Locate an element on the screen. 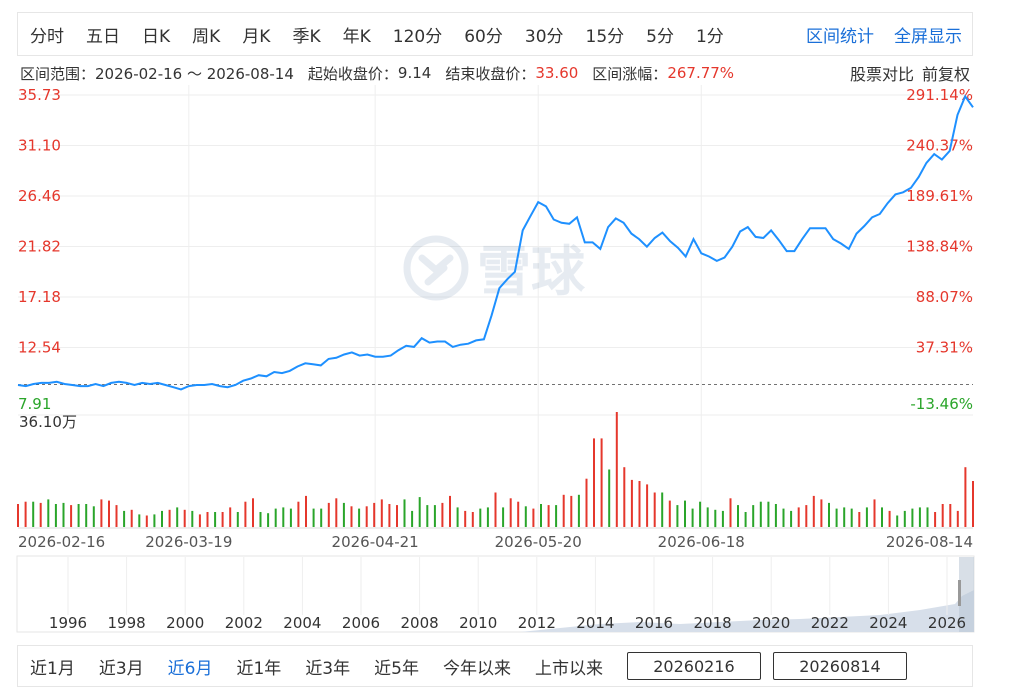 The width and height of the screenshot is (1020, 694). range-value: 2026-02-16 ～ 2026-08-14 is located at coordinates (194, 73).